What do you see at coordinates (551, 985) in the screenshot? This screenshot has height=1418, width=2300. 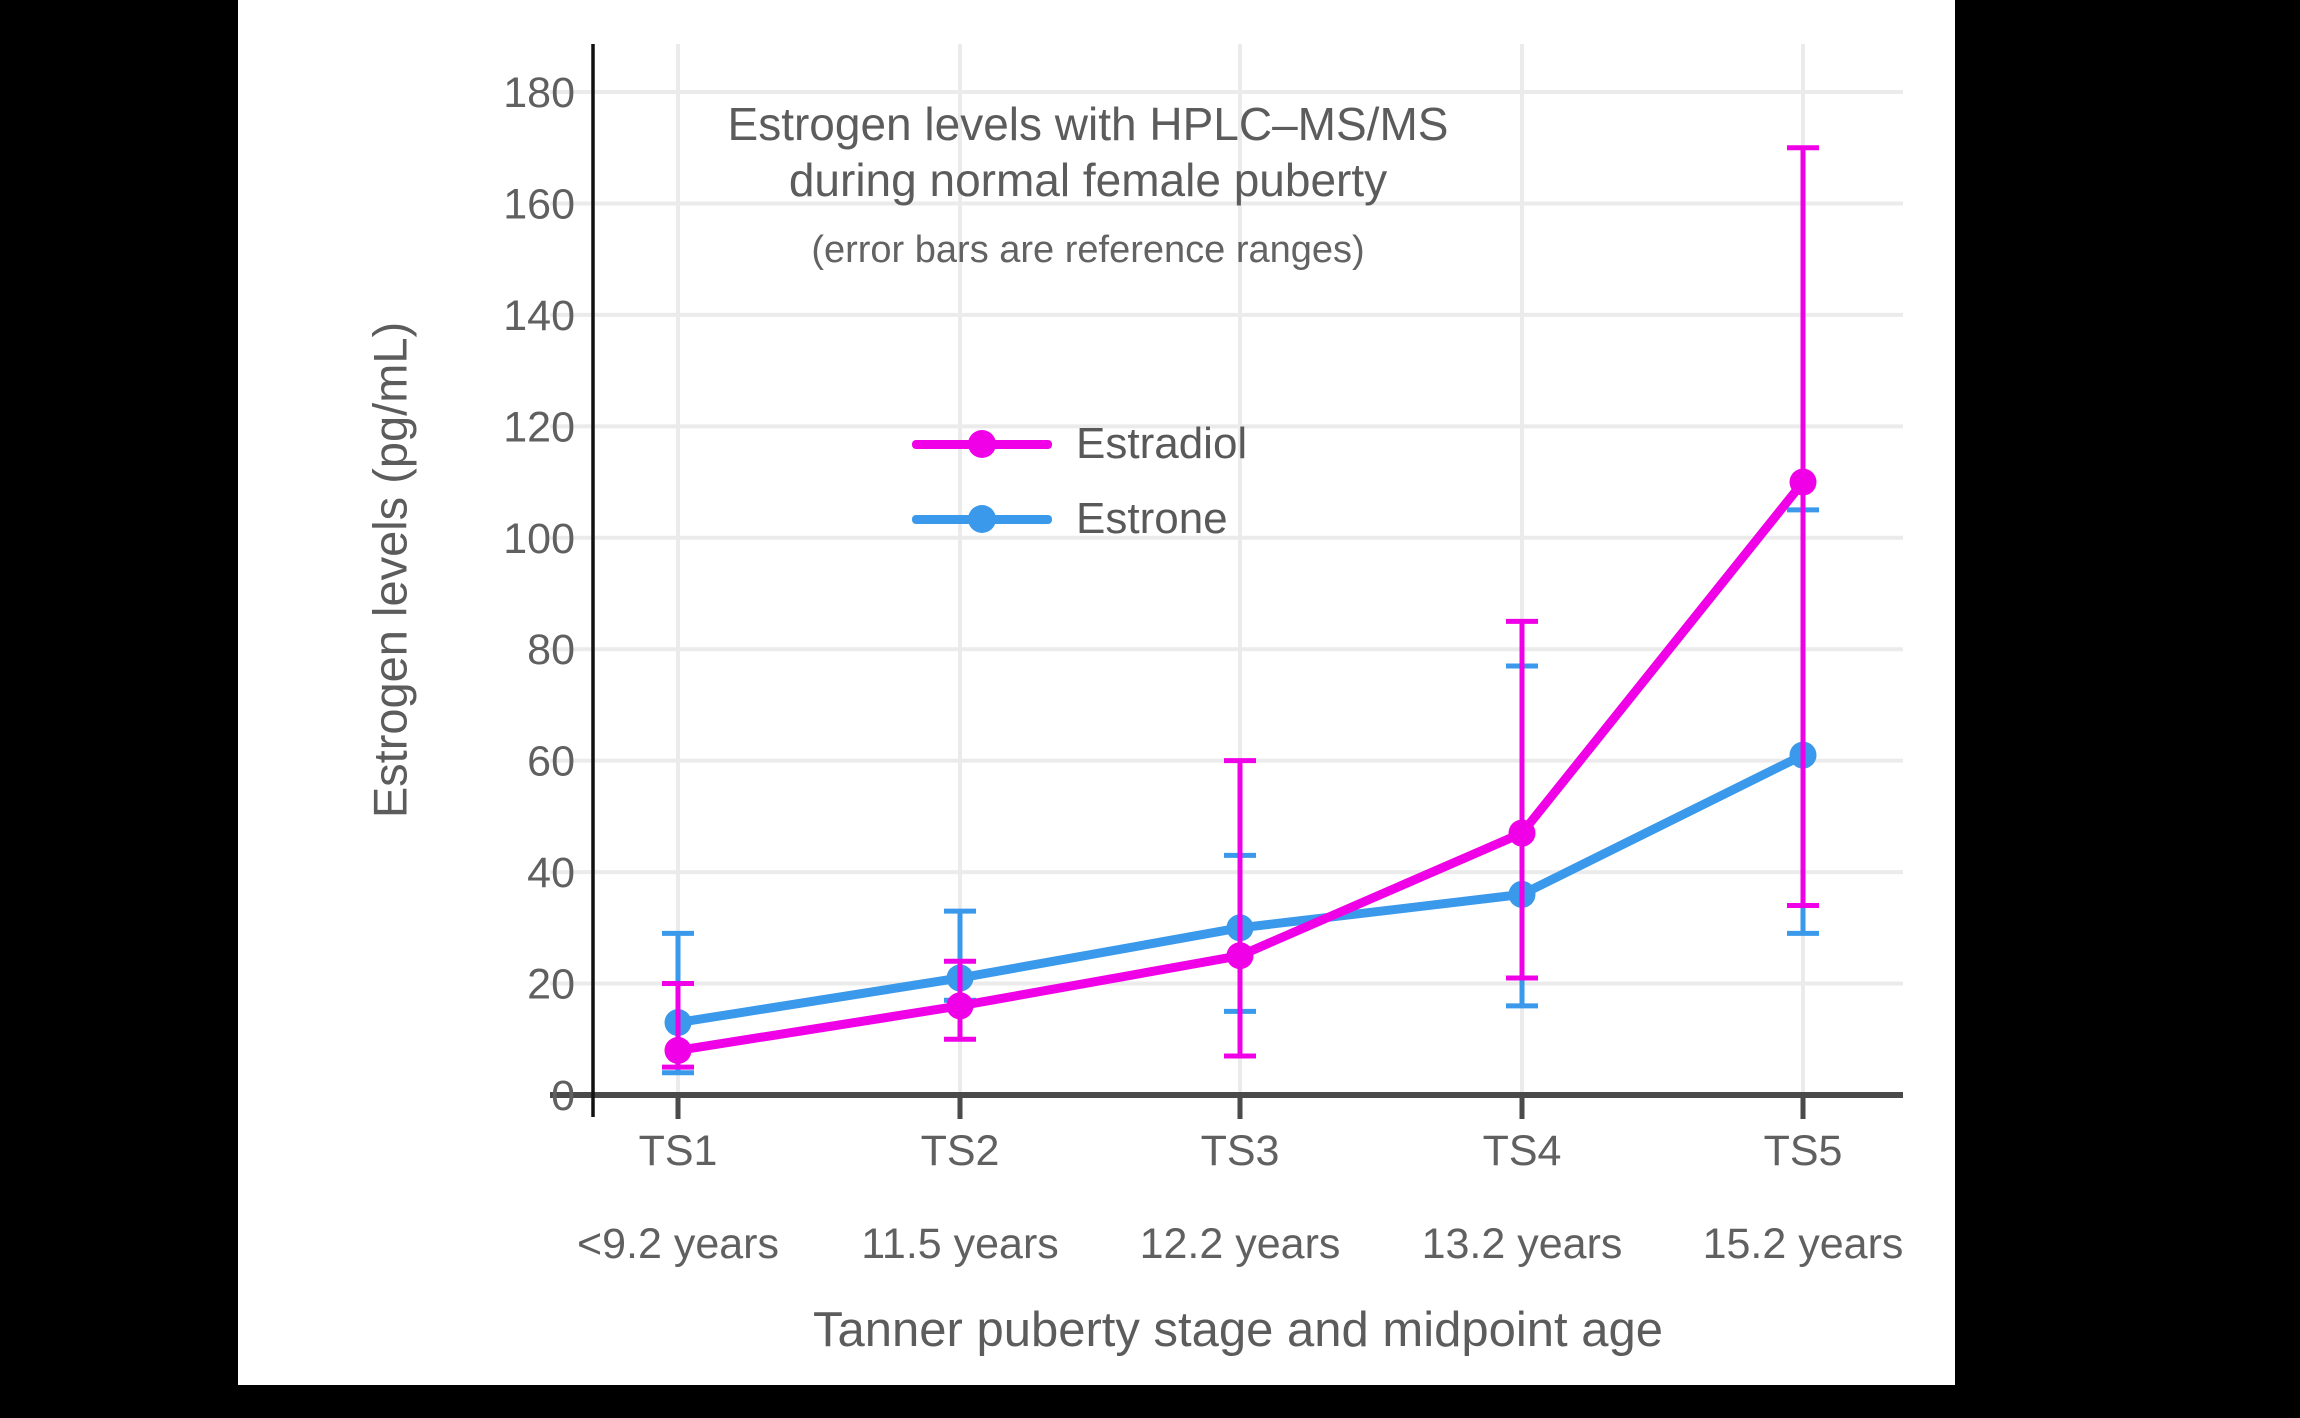 I see `svg-text: 20` at bounding box center [551, 985].